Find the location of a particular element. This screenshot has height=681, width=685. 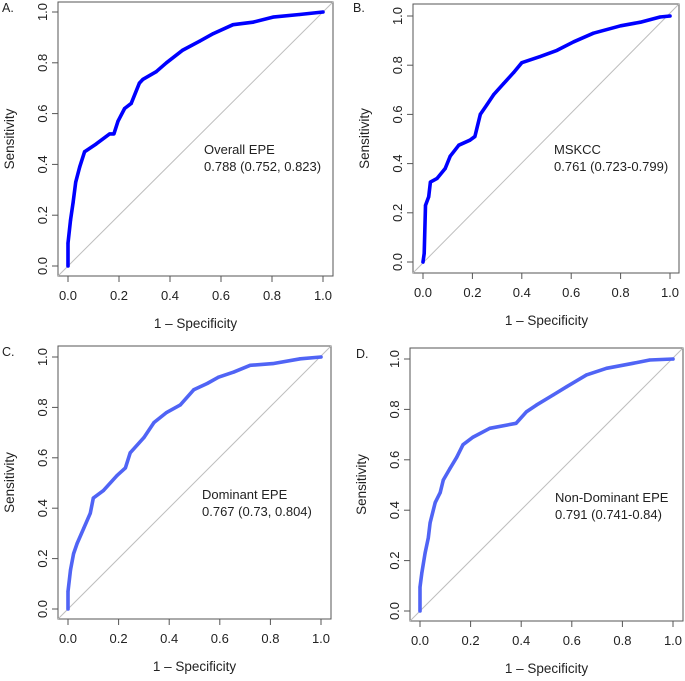

x-axis-title: 1 – Specificity is located at coordinates (196, 323).